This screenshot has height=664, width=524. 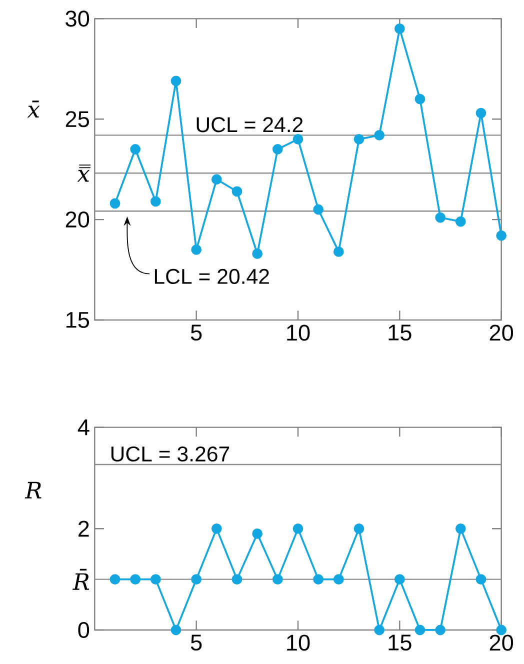 What do you see at coordinates (78, 220) in the screenshot?
I see `y-tick-label: 20` at bounding box center [78, 220].